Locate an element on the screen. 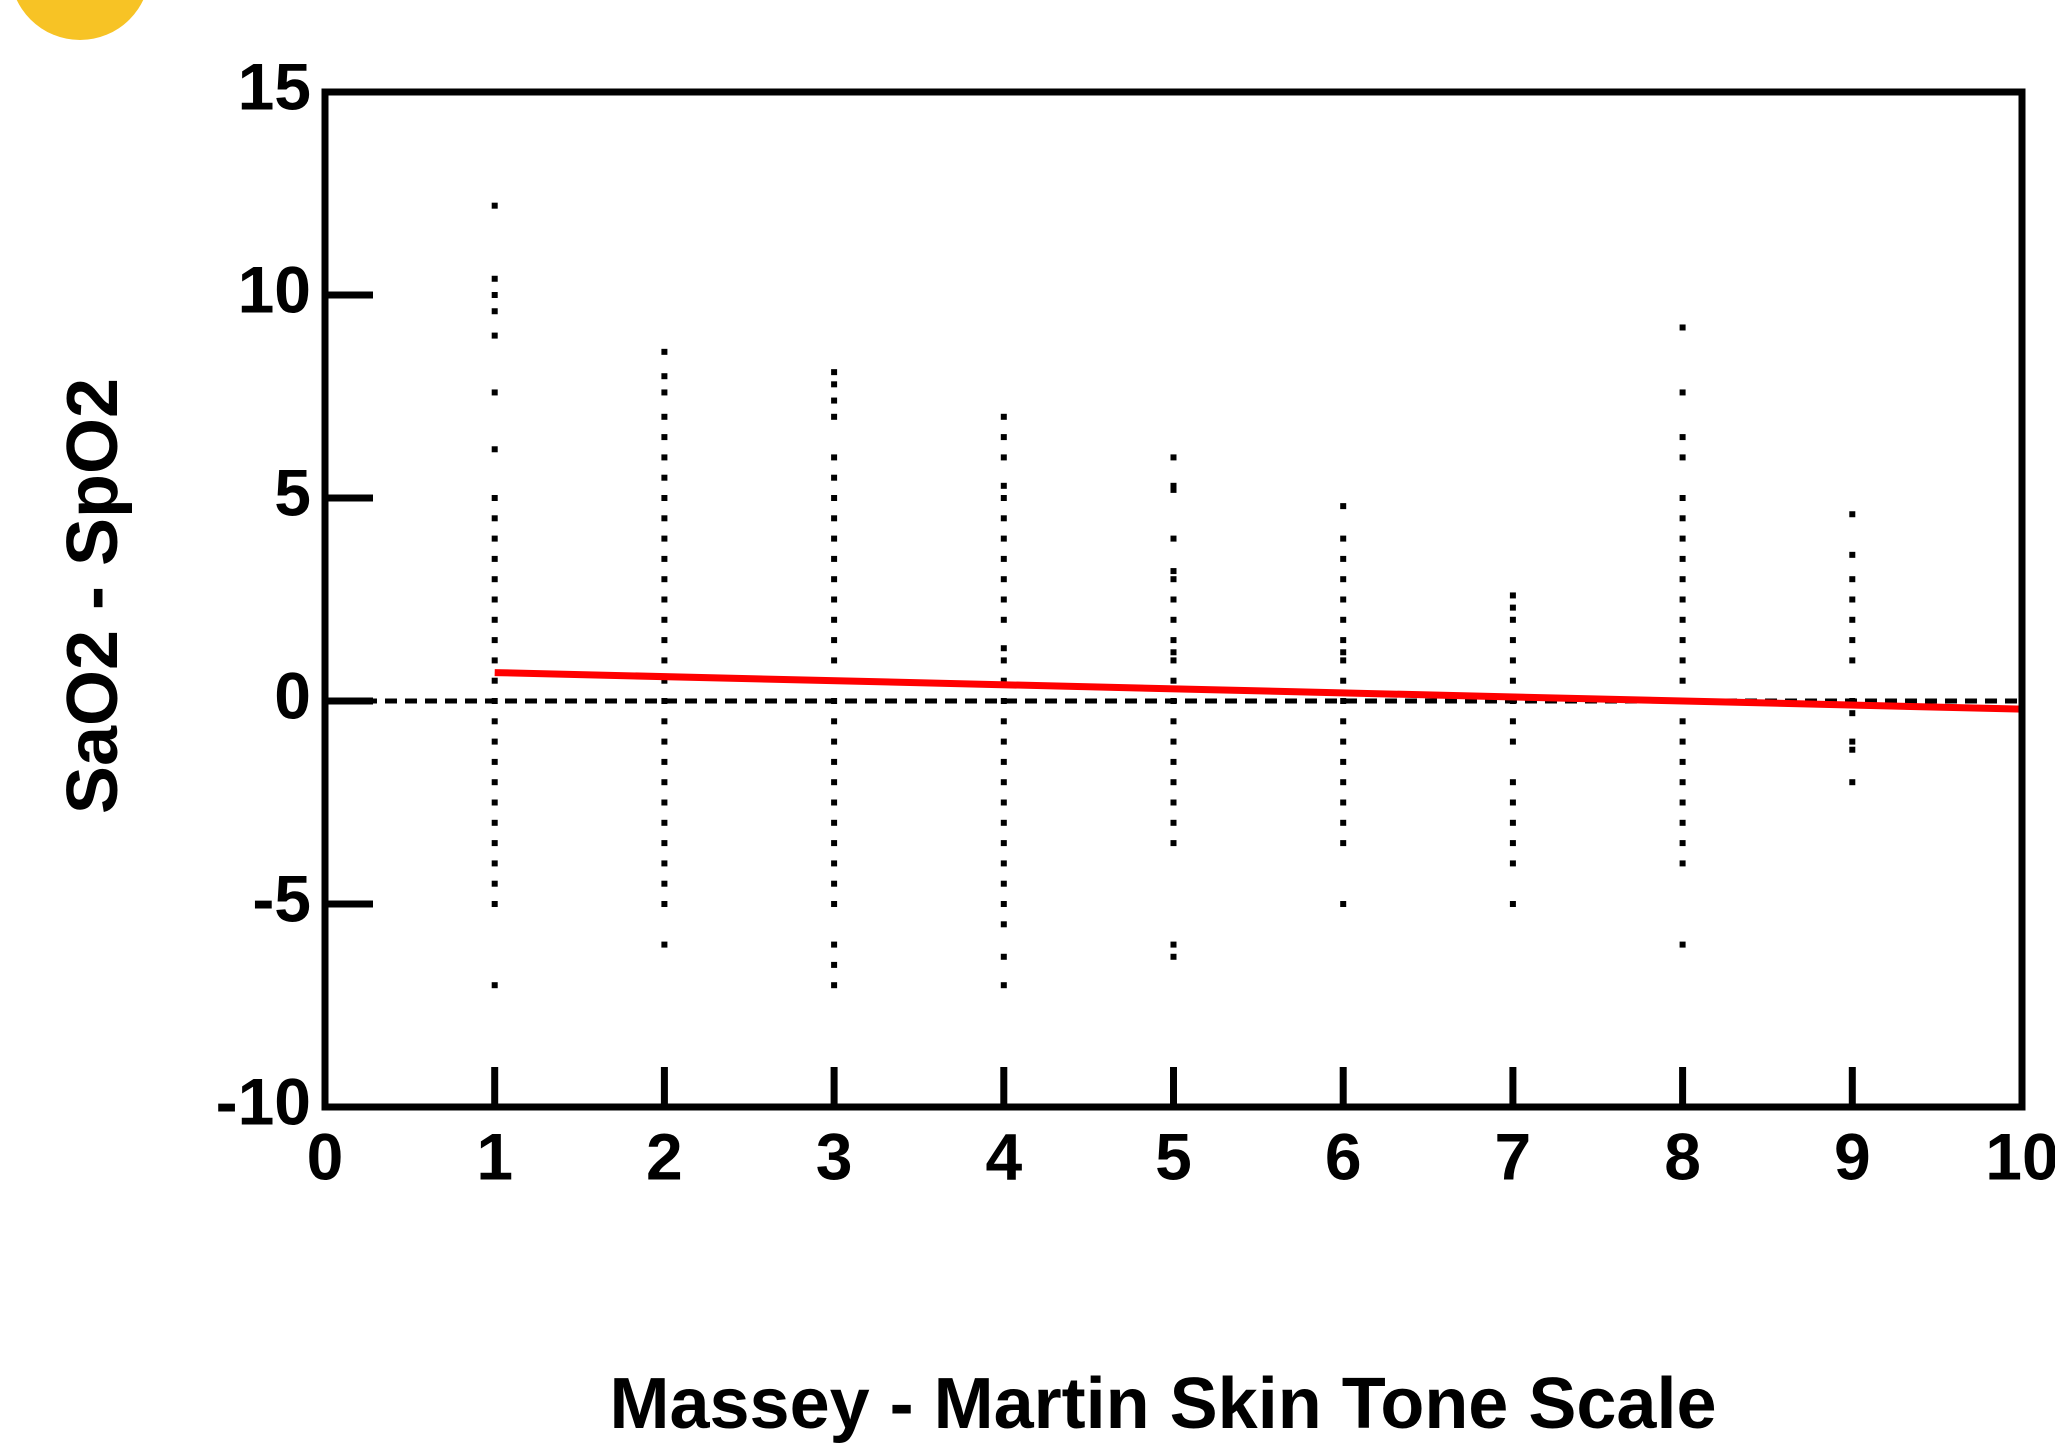 The width and height of the screenshot is (2055, 1453). x-tick-label: 1 is located at coordinates (494, 1156).